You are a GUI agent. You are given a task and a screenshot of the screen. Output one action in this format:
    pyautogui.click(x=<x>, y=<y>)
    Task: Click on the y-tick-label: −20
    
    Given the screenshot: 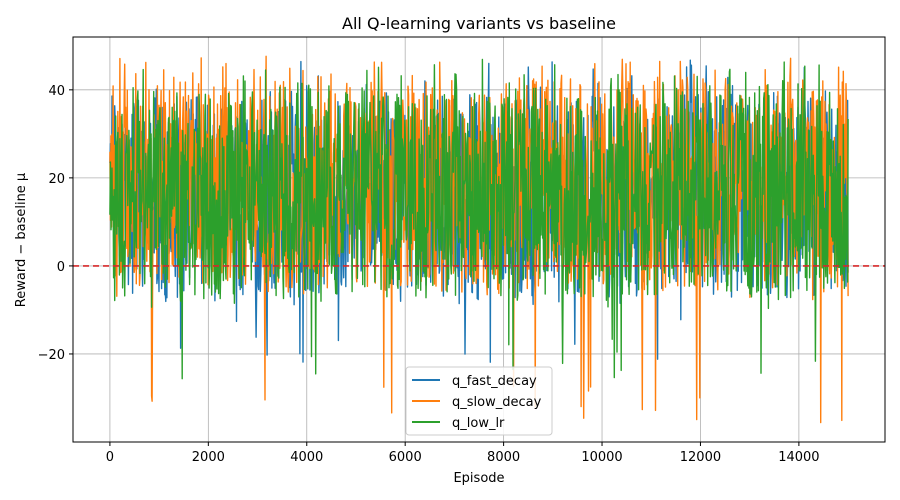 What is the action you would take?
    pyautogui.click(x=51, y=355)
    